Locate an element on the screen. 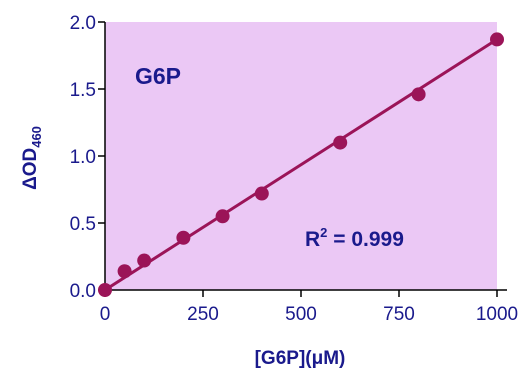  r2-superscript: 2 is located at coordinates (323, 232).